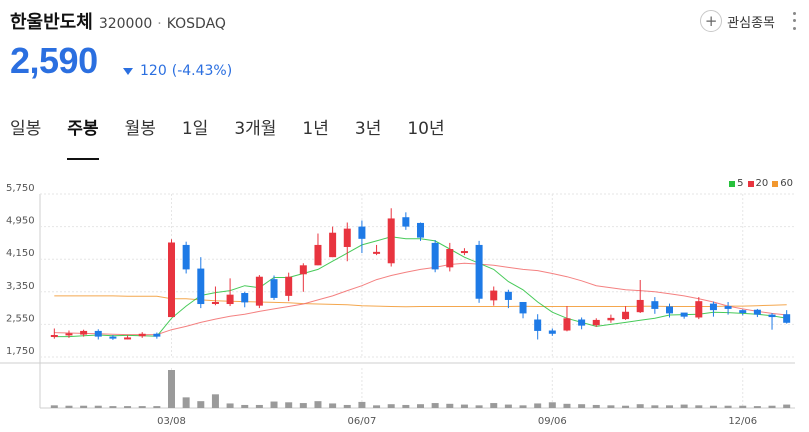 This screenshot has width=809, height=432. What do you see at coordinates (315, 129) in the screenshot?
I see `tab-1year: 1년` at bounding box center [315, 129].